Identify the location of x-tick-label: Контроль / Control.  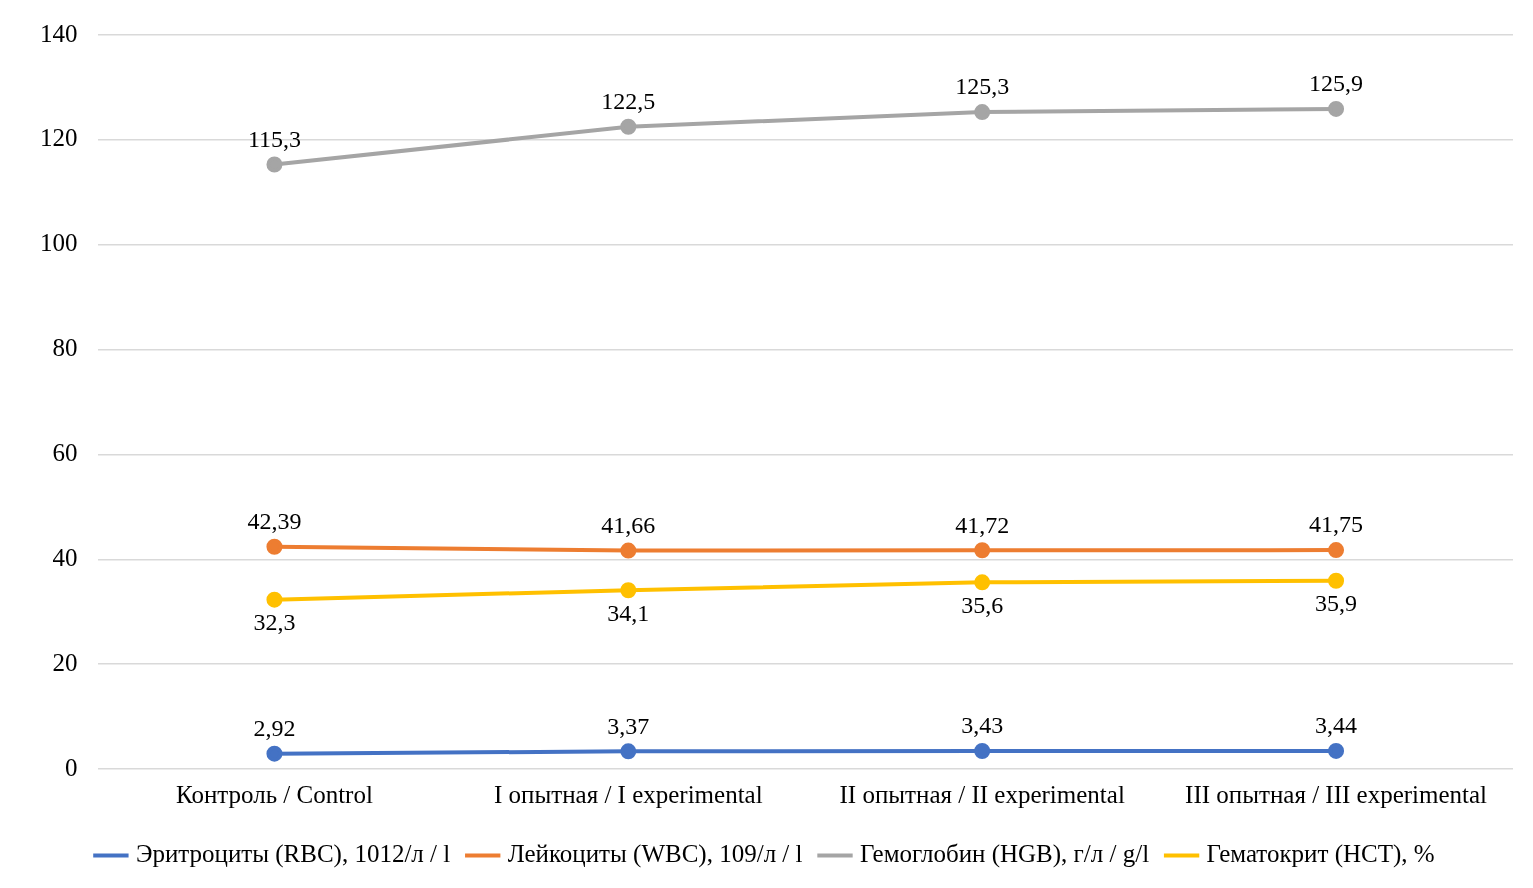
(274, 794).